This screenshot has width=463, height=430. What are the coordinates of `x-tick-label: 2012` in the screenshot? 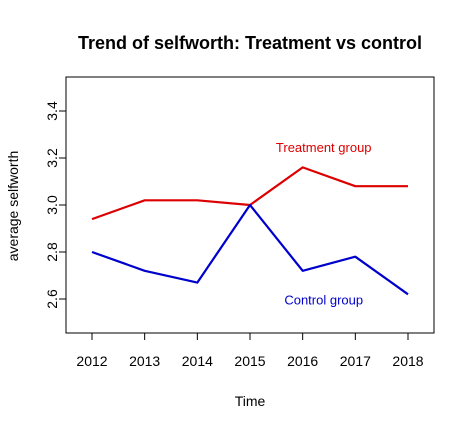 It's located at (91, 361).